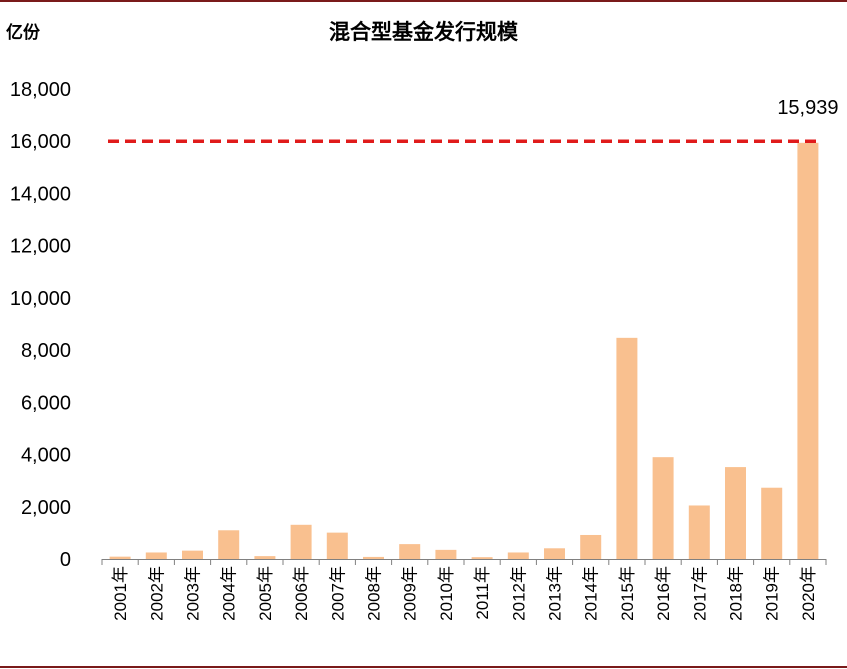 The width and height of the screenshot is (847, 669). I want to click on x-tick-label: 2015年, so click(627, 593).